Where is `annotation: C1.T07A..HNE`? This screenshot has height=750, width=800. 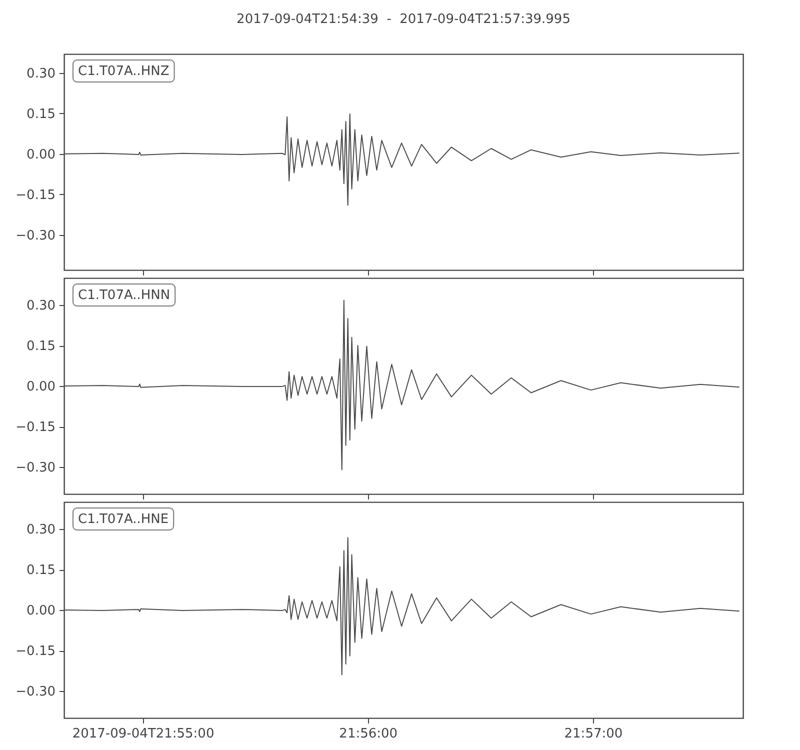 annotation: C1.T07A..HNE is located at coordinates (123, 519).